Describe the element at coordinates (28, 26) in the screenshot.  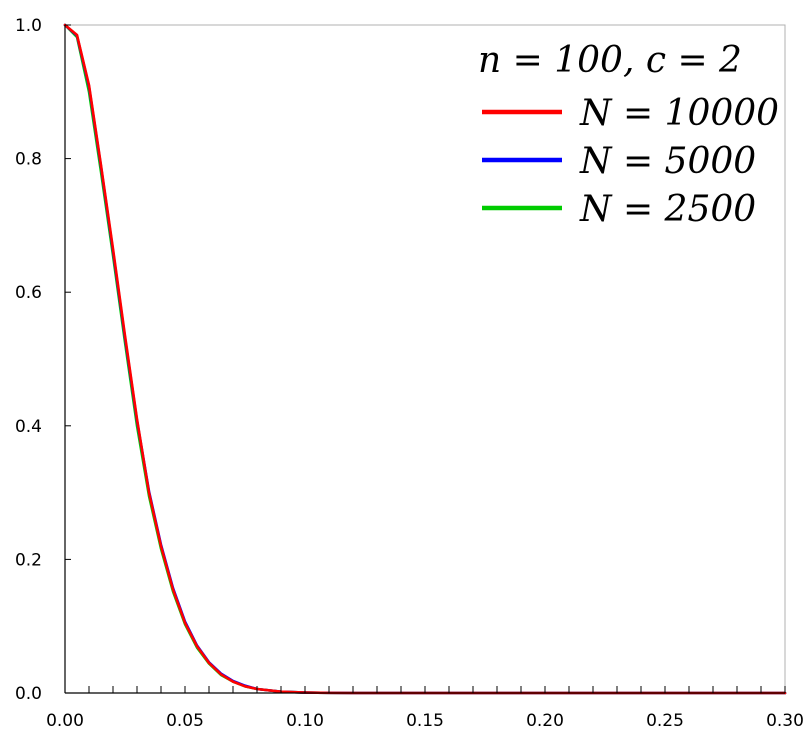
I see `y-tick-label: 1.0` at that location.